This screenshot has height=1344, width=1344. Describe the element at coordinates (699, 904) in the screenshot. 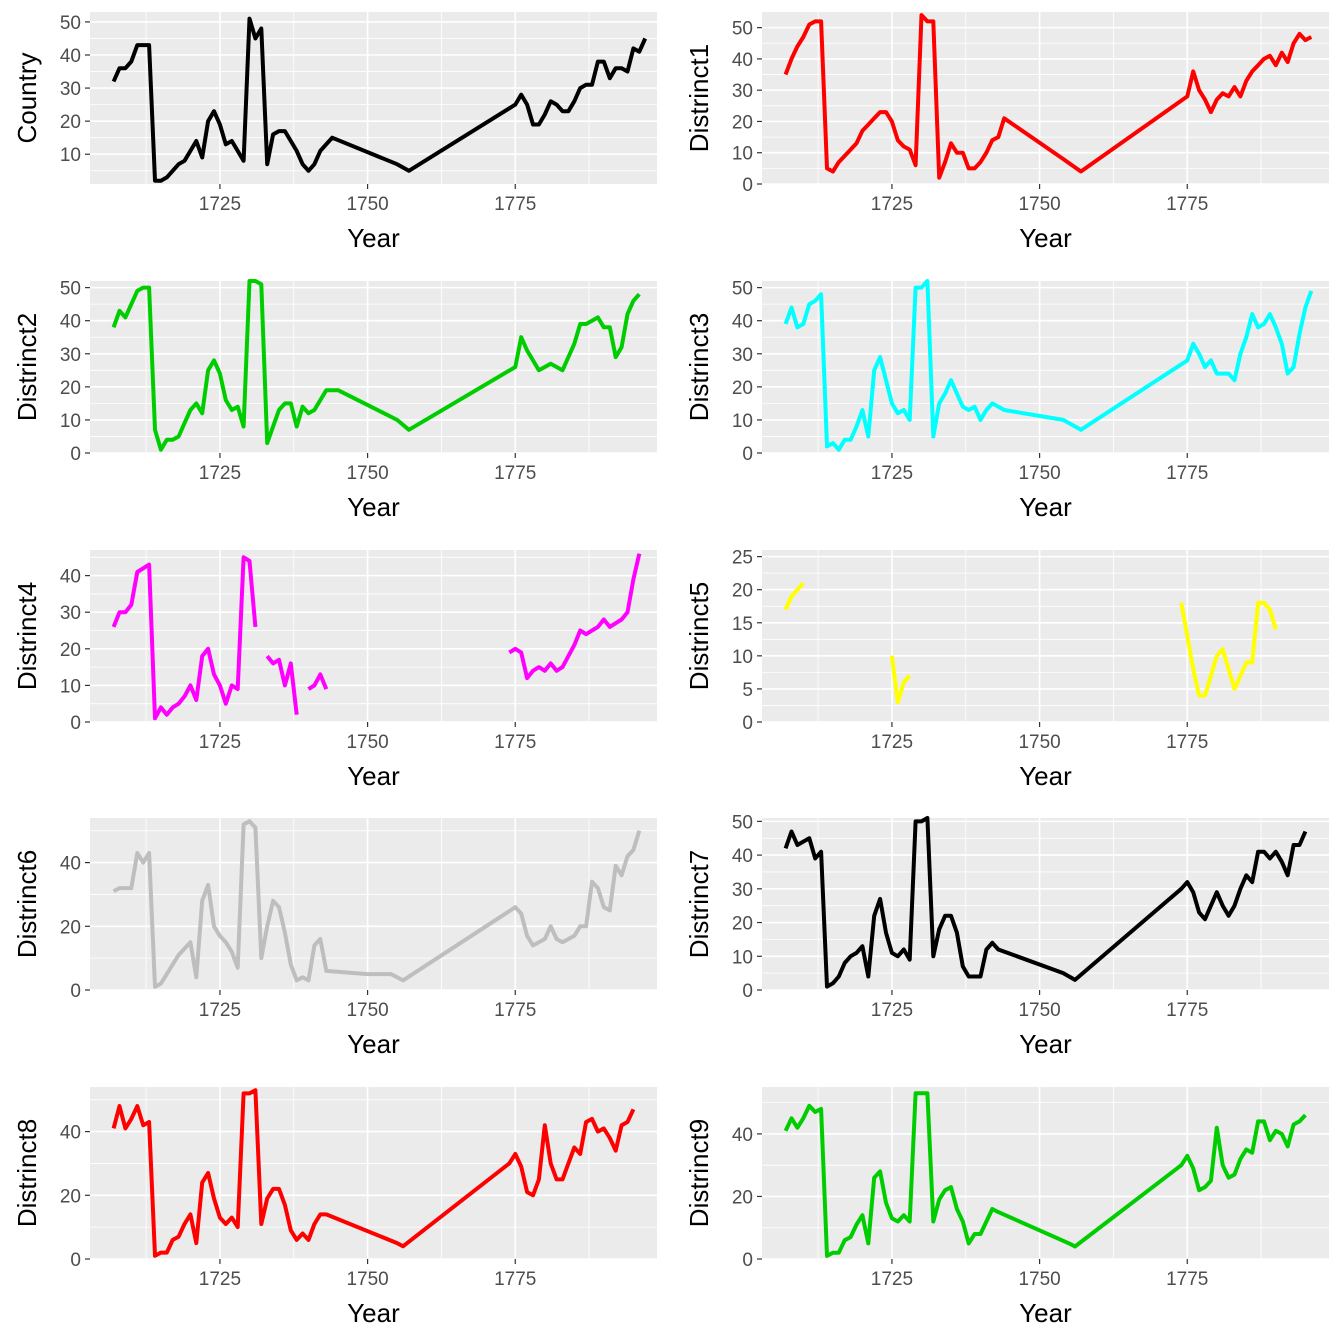

I see `y-axis-title: Distrinct7` at that location.